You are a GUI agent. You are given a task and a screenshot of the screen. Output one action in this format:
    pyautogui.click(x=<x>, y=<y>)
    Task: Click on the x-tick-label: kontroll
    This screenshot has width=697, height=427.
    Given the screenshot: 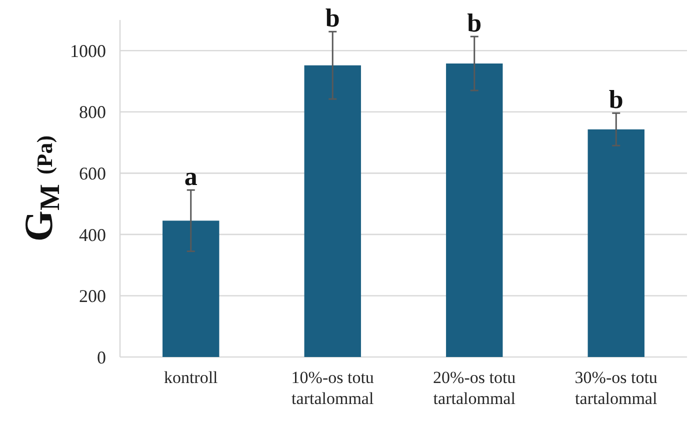 What is the action you would take?
    pyautogui.click(x=191, y=377)
    